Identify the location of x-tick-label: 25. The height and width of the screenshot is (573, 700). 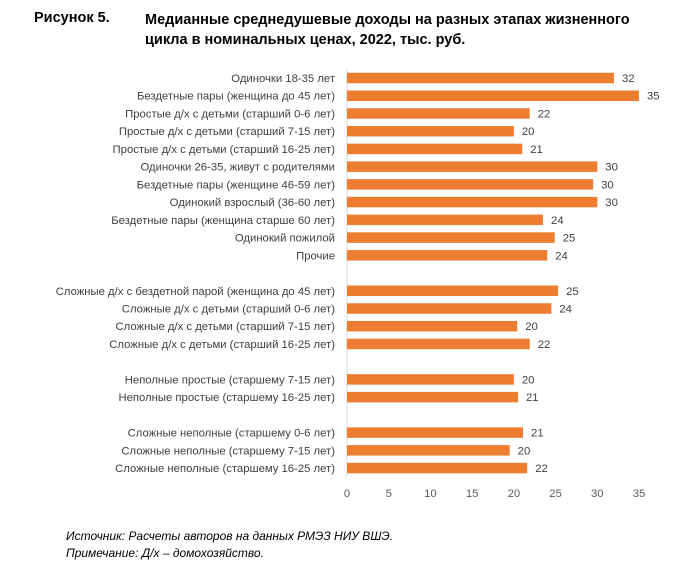
(555, 494).